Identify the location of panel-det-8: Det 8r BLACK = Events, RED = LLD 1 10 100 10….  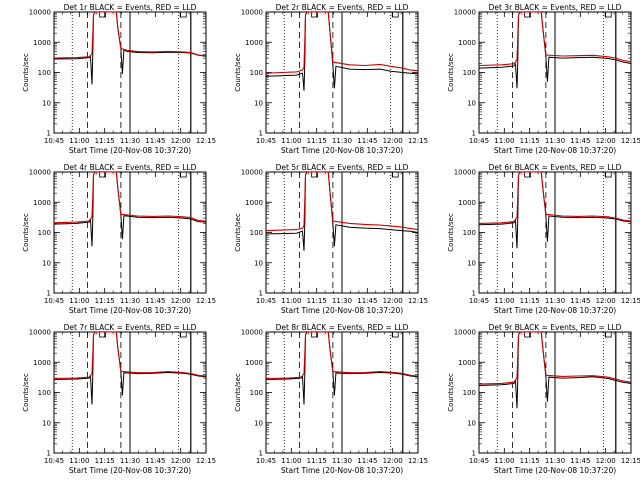
(331, 399).